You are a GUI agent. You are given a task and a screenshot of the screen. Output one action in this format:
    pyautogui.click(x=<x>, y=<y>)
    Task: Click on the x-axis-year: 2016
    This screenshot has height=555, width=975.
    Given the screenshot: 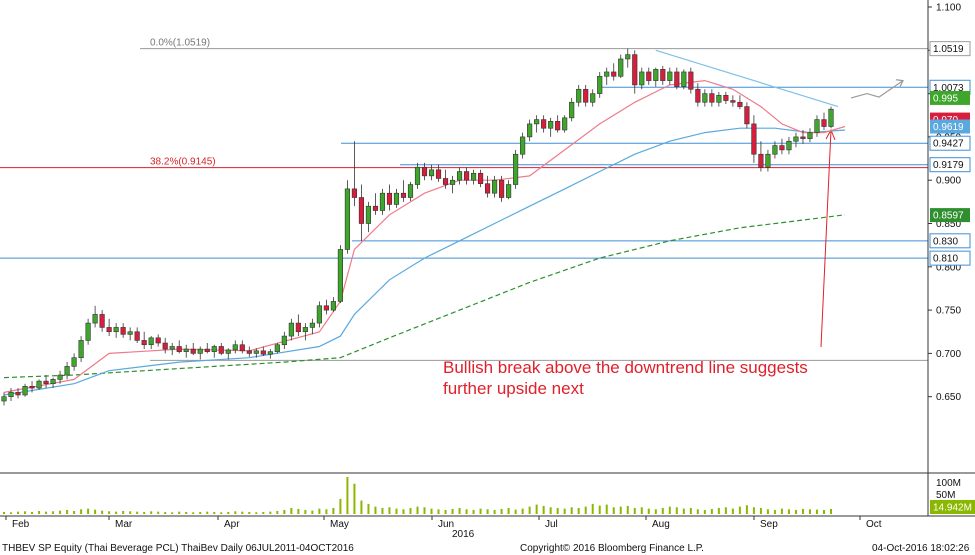 What is the action you would take?
    pyautogui.click(x=463, y=534)
    